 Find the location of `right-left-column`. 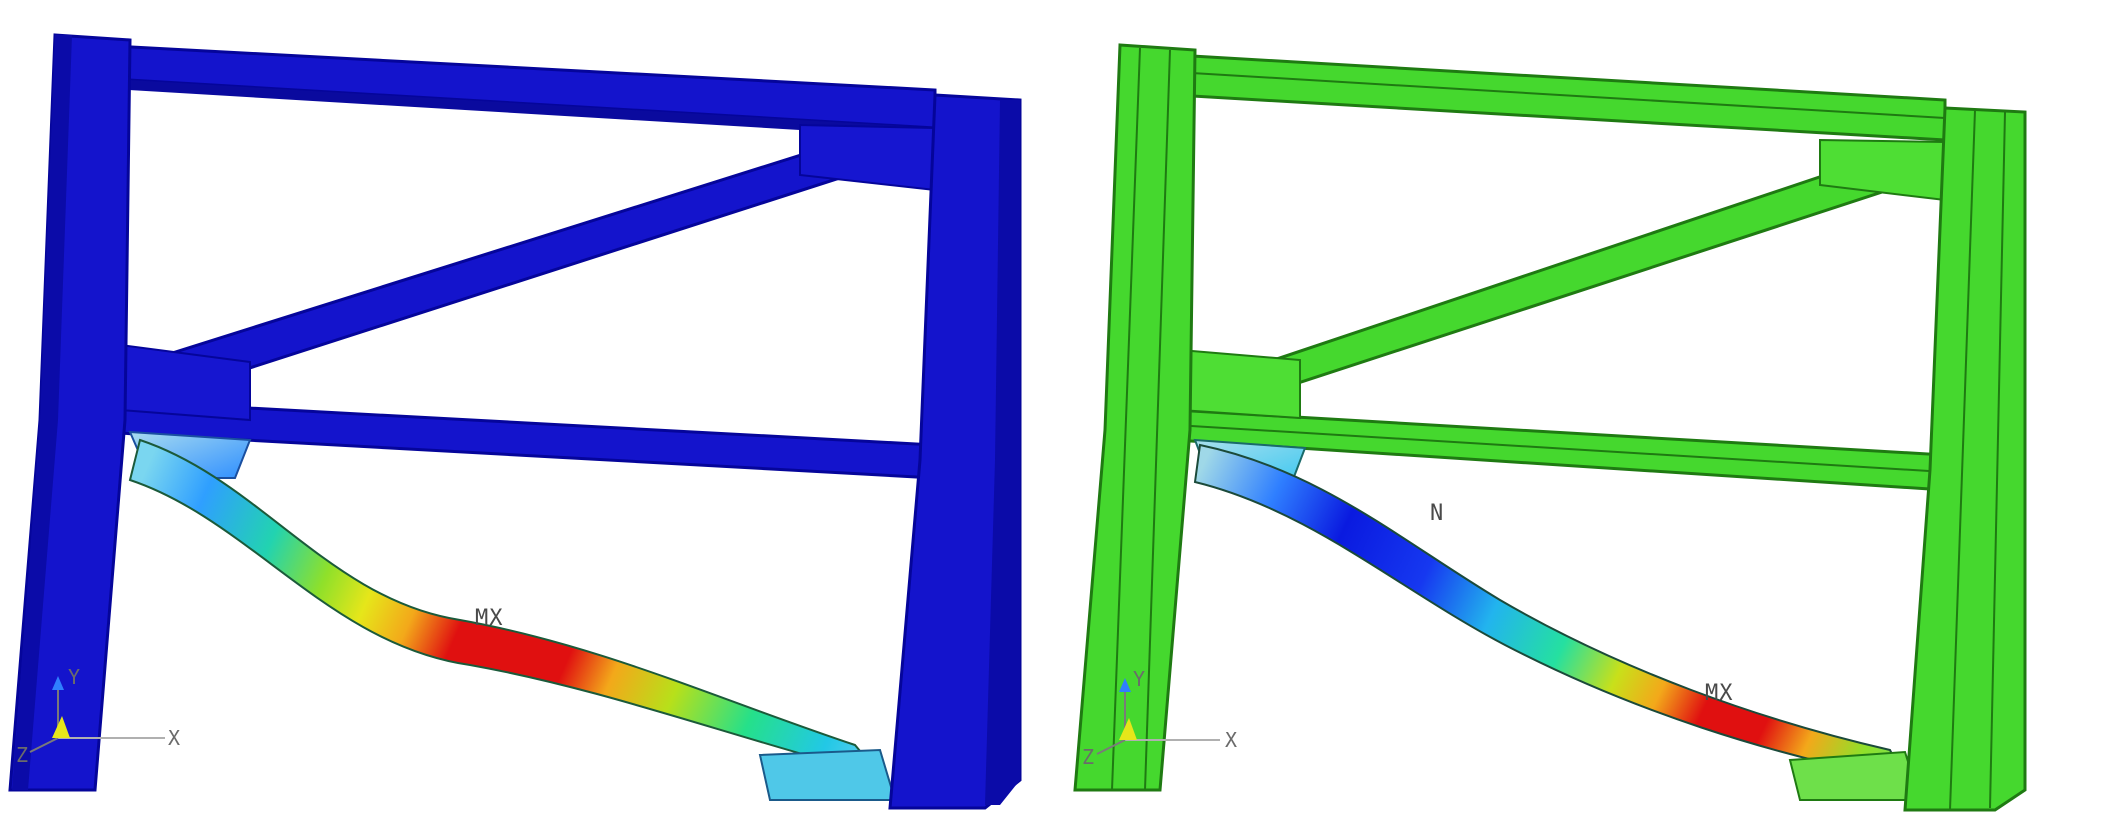

right-left-column is located at coordinates (1135, 417).